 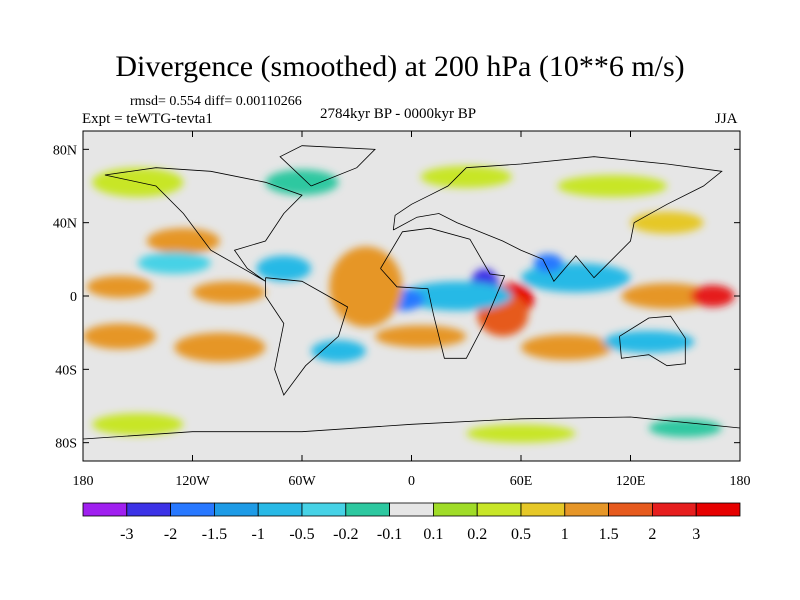 I want to click on x-tick-label: 120E, so click(x=631, y=481).